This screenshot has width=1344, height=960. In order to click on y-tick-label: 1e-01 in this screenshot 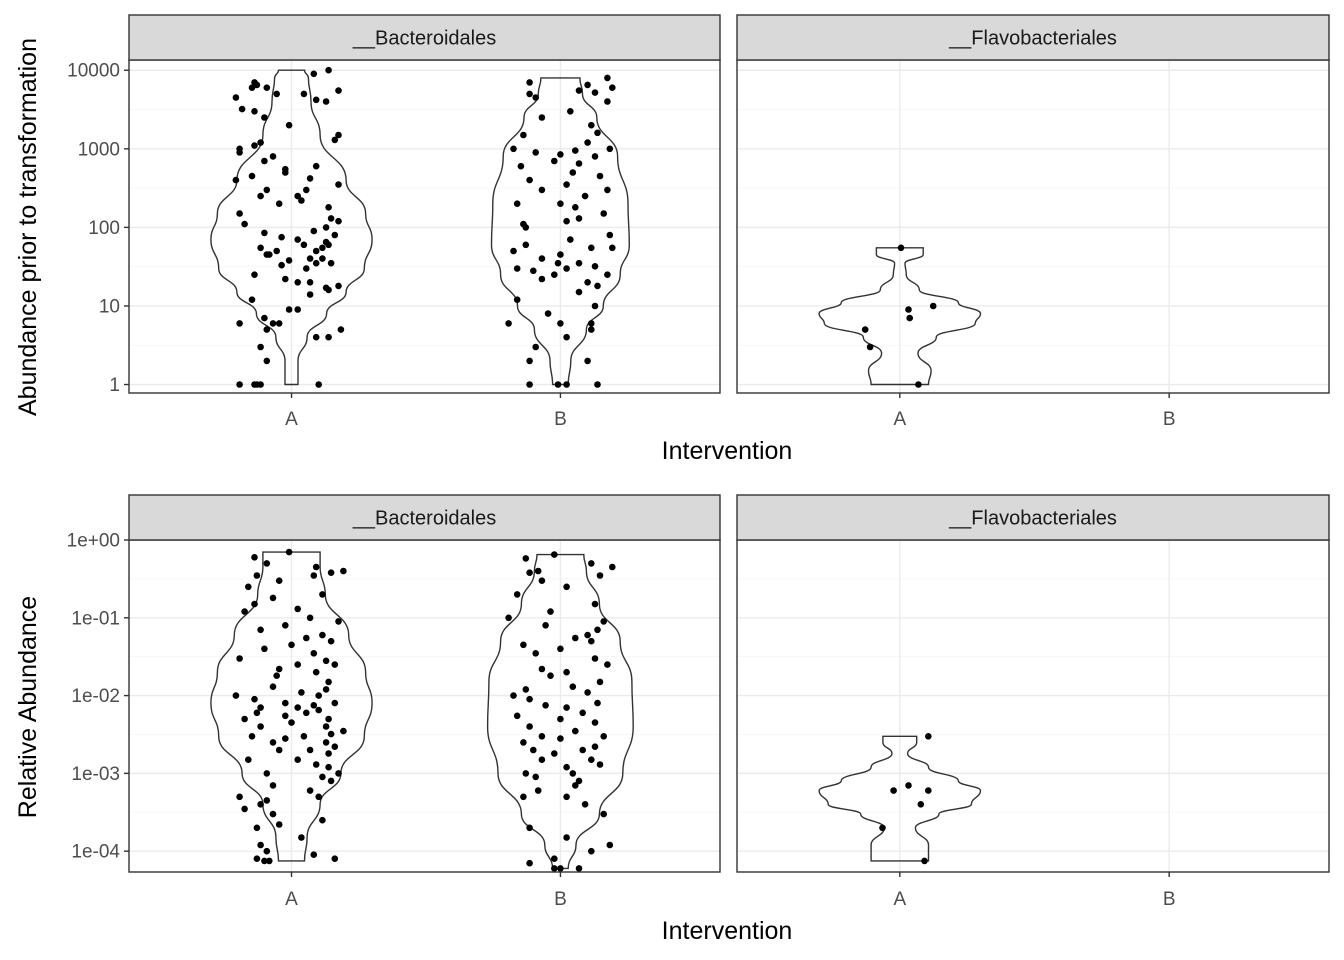, I will do `click(95, 618)`.